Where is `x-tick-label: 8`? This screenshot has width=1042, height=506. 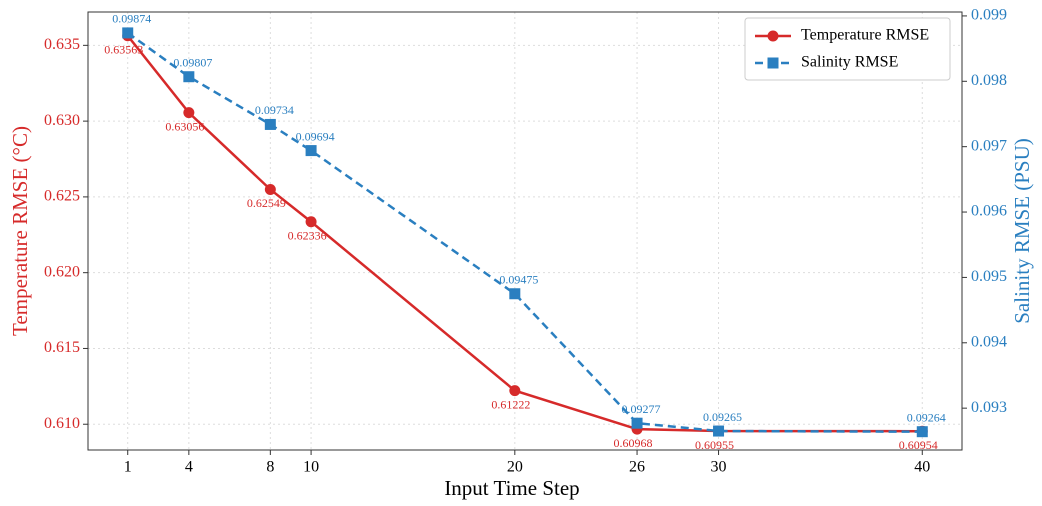
x-tick-label: 8 is located at coordinates (270, 467).